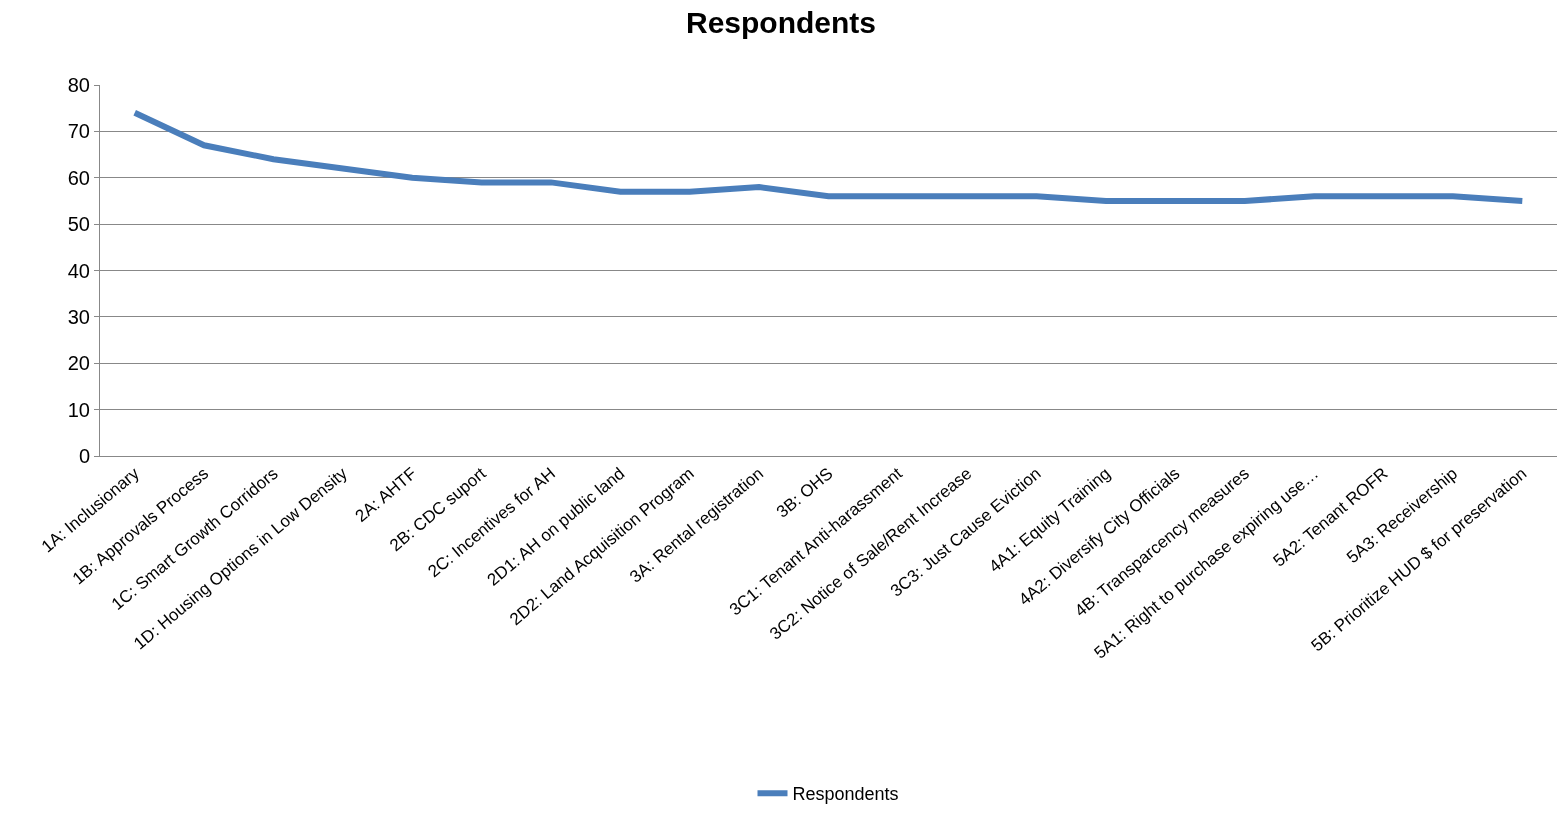  What do you see at coordinates (78, 224) in the screenshot?
I see `y-tick-label: 50` at bounding box center [78, 224].